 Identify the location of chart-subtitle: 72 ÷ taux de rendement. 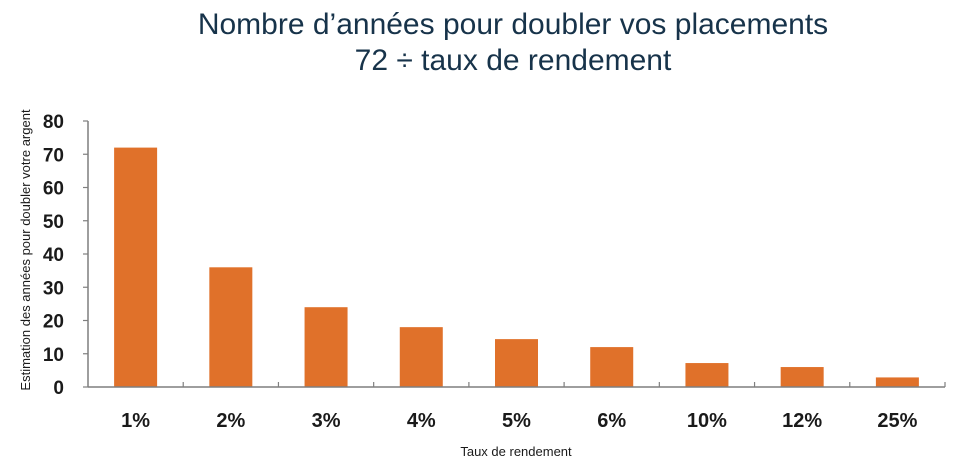
(513, 60).